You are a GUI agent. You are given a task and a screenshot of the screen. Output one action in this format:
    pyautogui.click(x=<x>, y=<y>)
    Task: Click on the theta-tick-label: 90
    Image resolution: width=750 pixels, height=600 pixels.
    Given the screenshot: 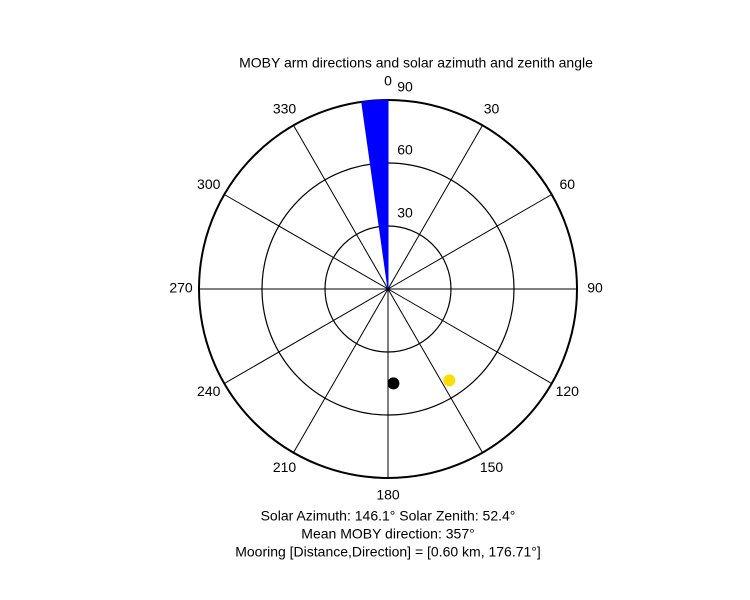 What is the action you would take?
    pyautogui.click(x=595, y=288)
    